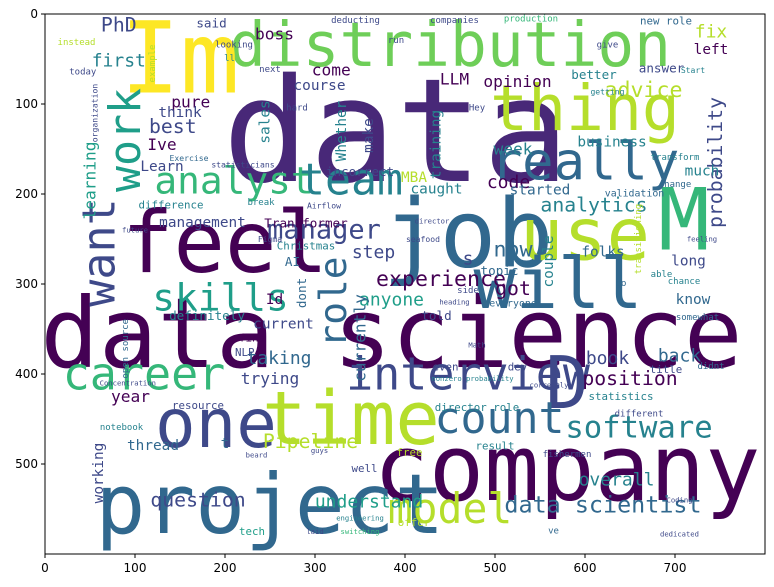 This screenshot has height=587, width=774. I want to click on word: Concentration, so click(128, 383).